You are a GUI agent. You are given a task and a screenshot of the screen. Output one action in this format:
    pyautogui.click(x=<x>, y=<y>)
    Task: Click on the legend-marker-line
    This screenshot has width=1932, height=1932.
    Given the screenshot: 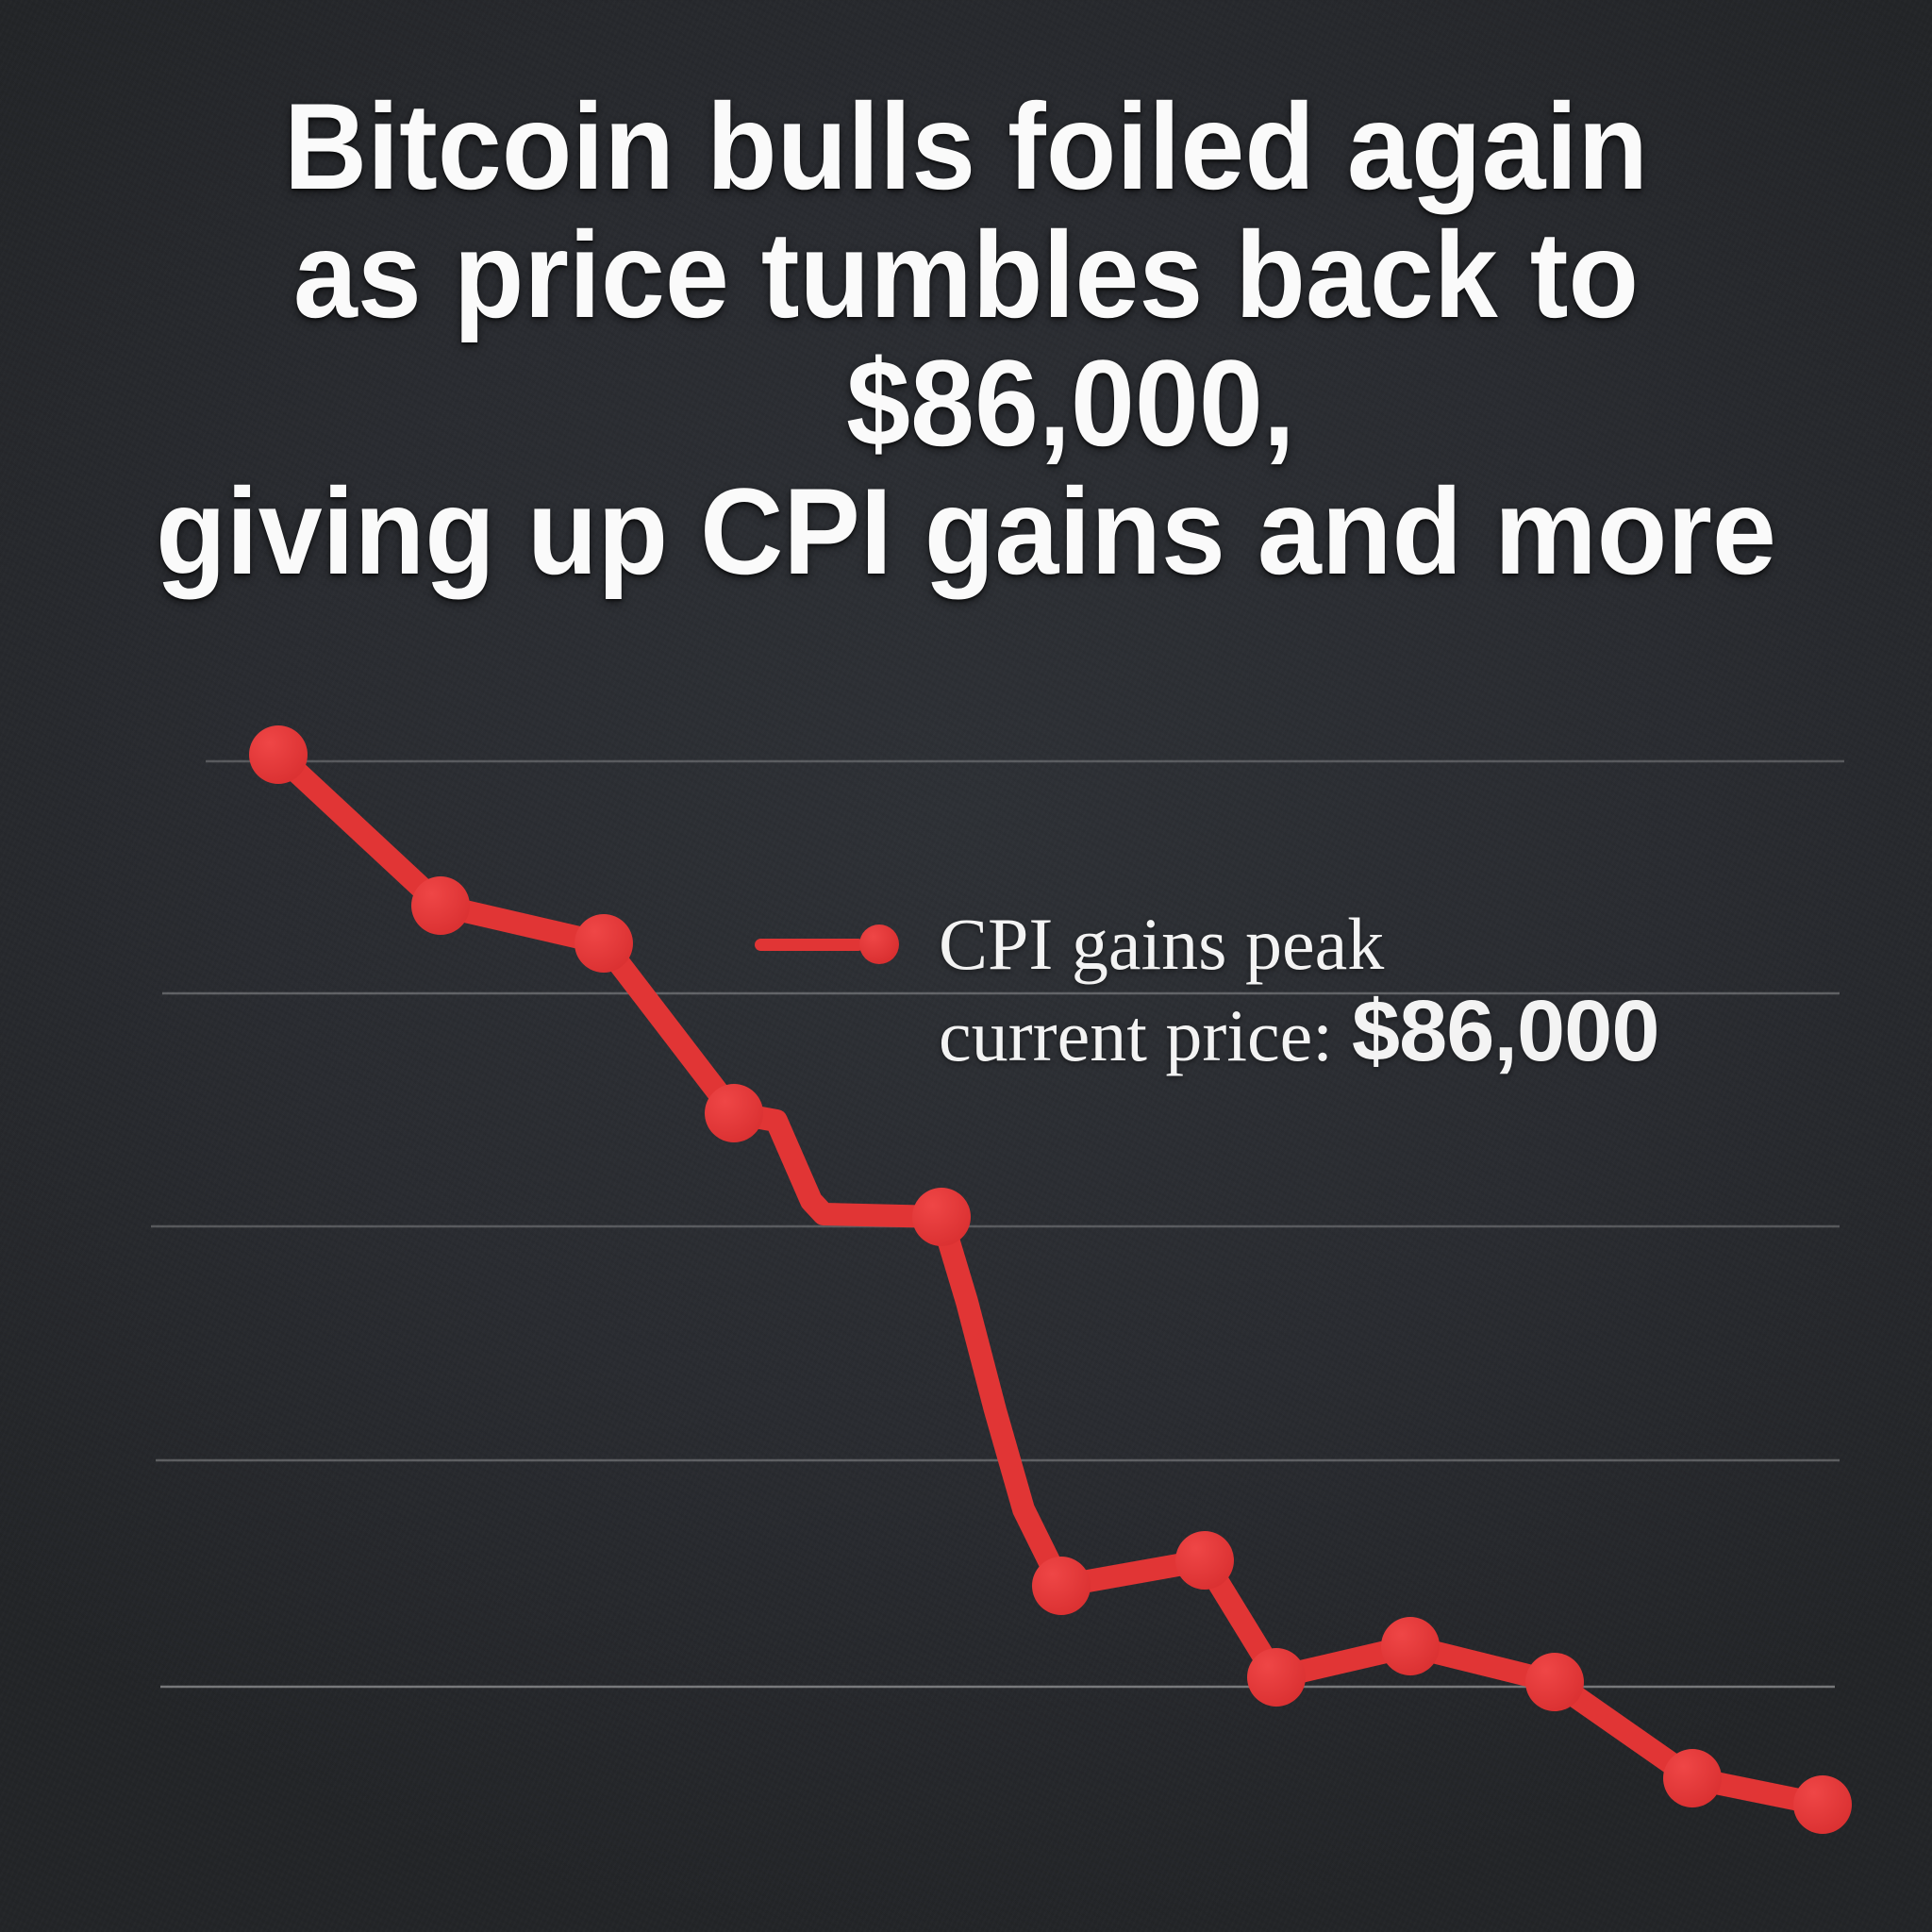 What is the action you would take?
    pyautogui.click(x=810, y=945)
    